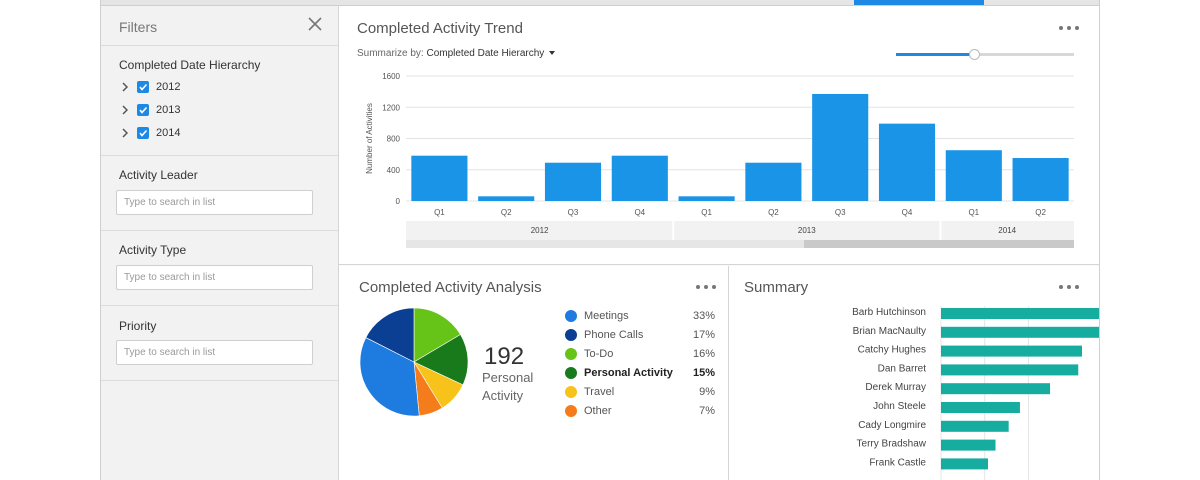 This screenshot has height=480, width=1200. I want to click on close-icon, so click(315, 24).